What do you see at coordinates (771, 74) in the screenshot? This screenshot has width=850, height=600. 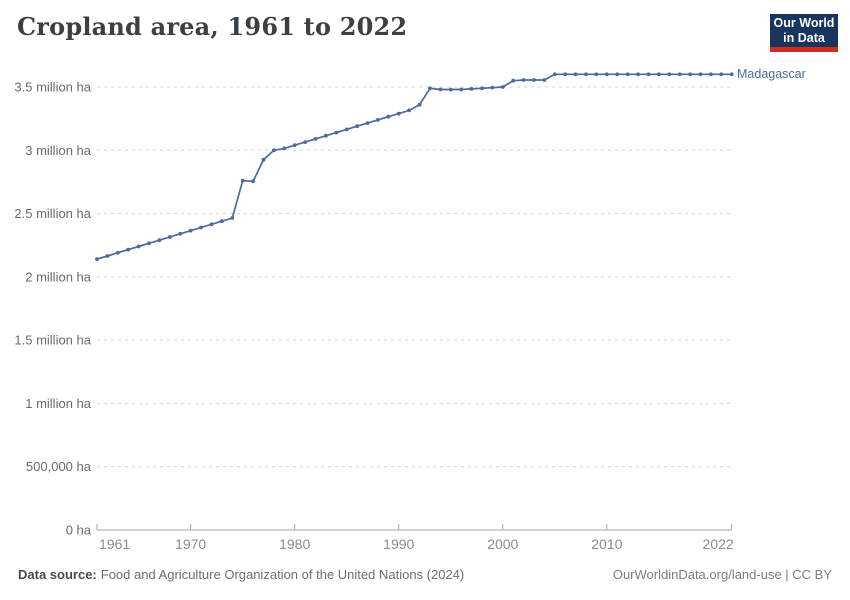 I see `series-label-madagascar: Madagascar` at bounding box center [771, 74].